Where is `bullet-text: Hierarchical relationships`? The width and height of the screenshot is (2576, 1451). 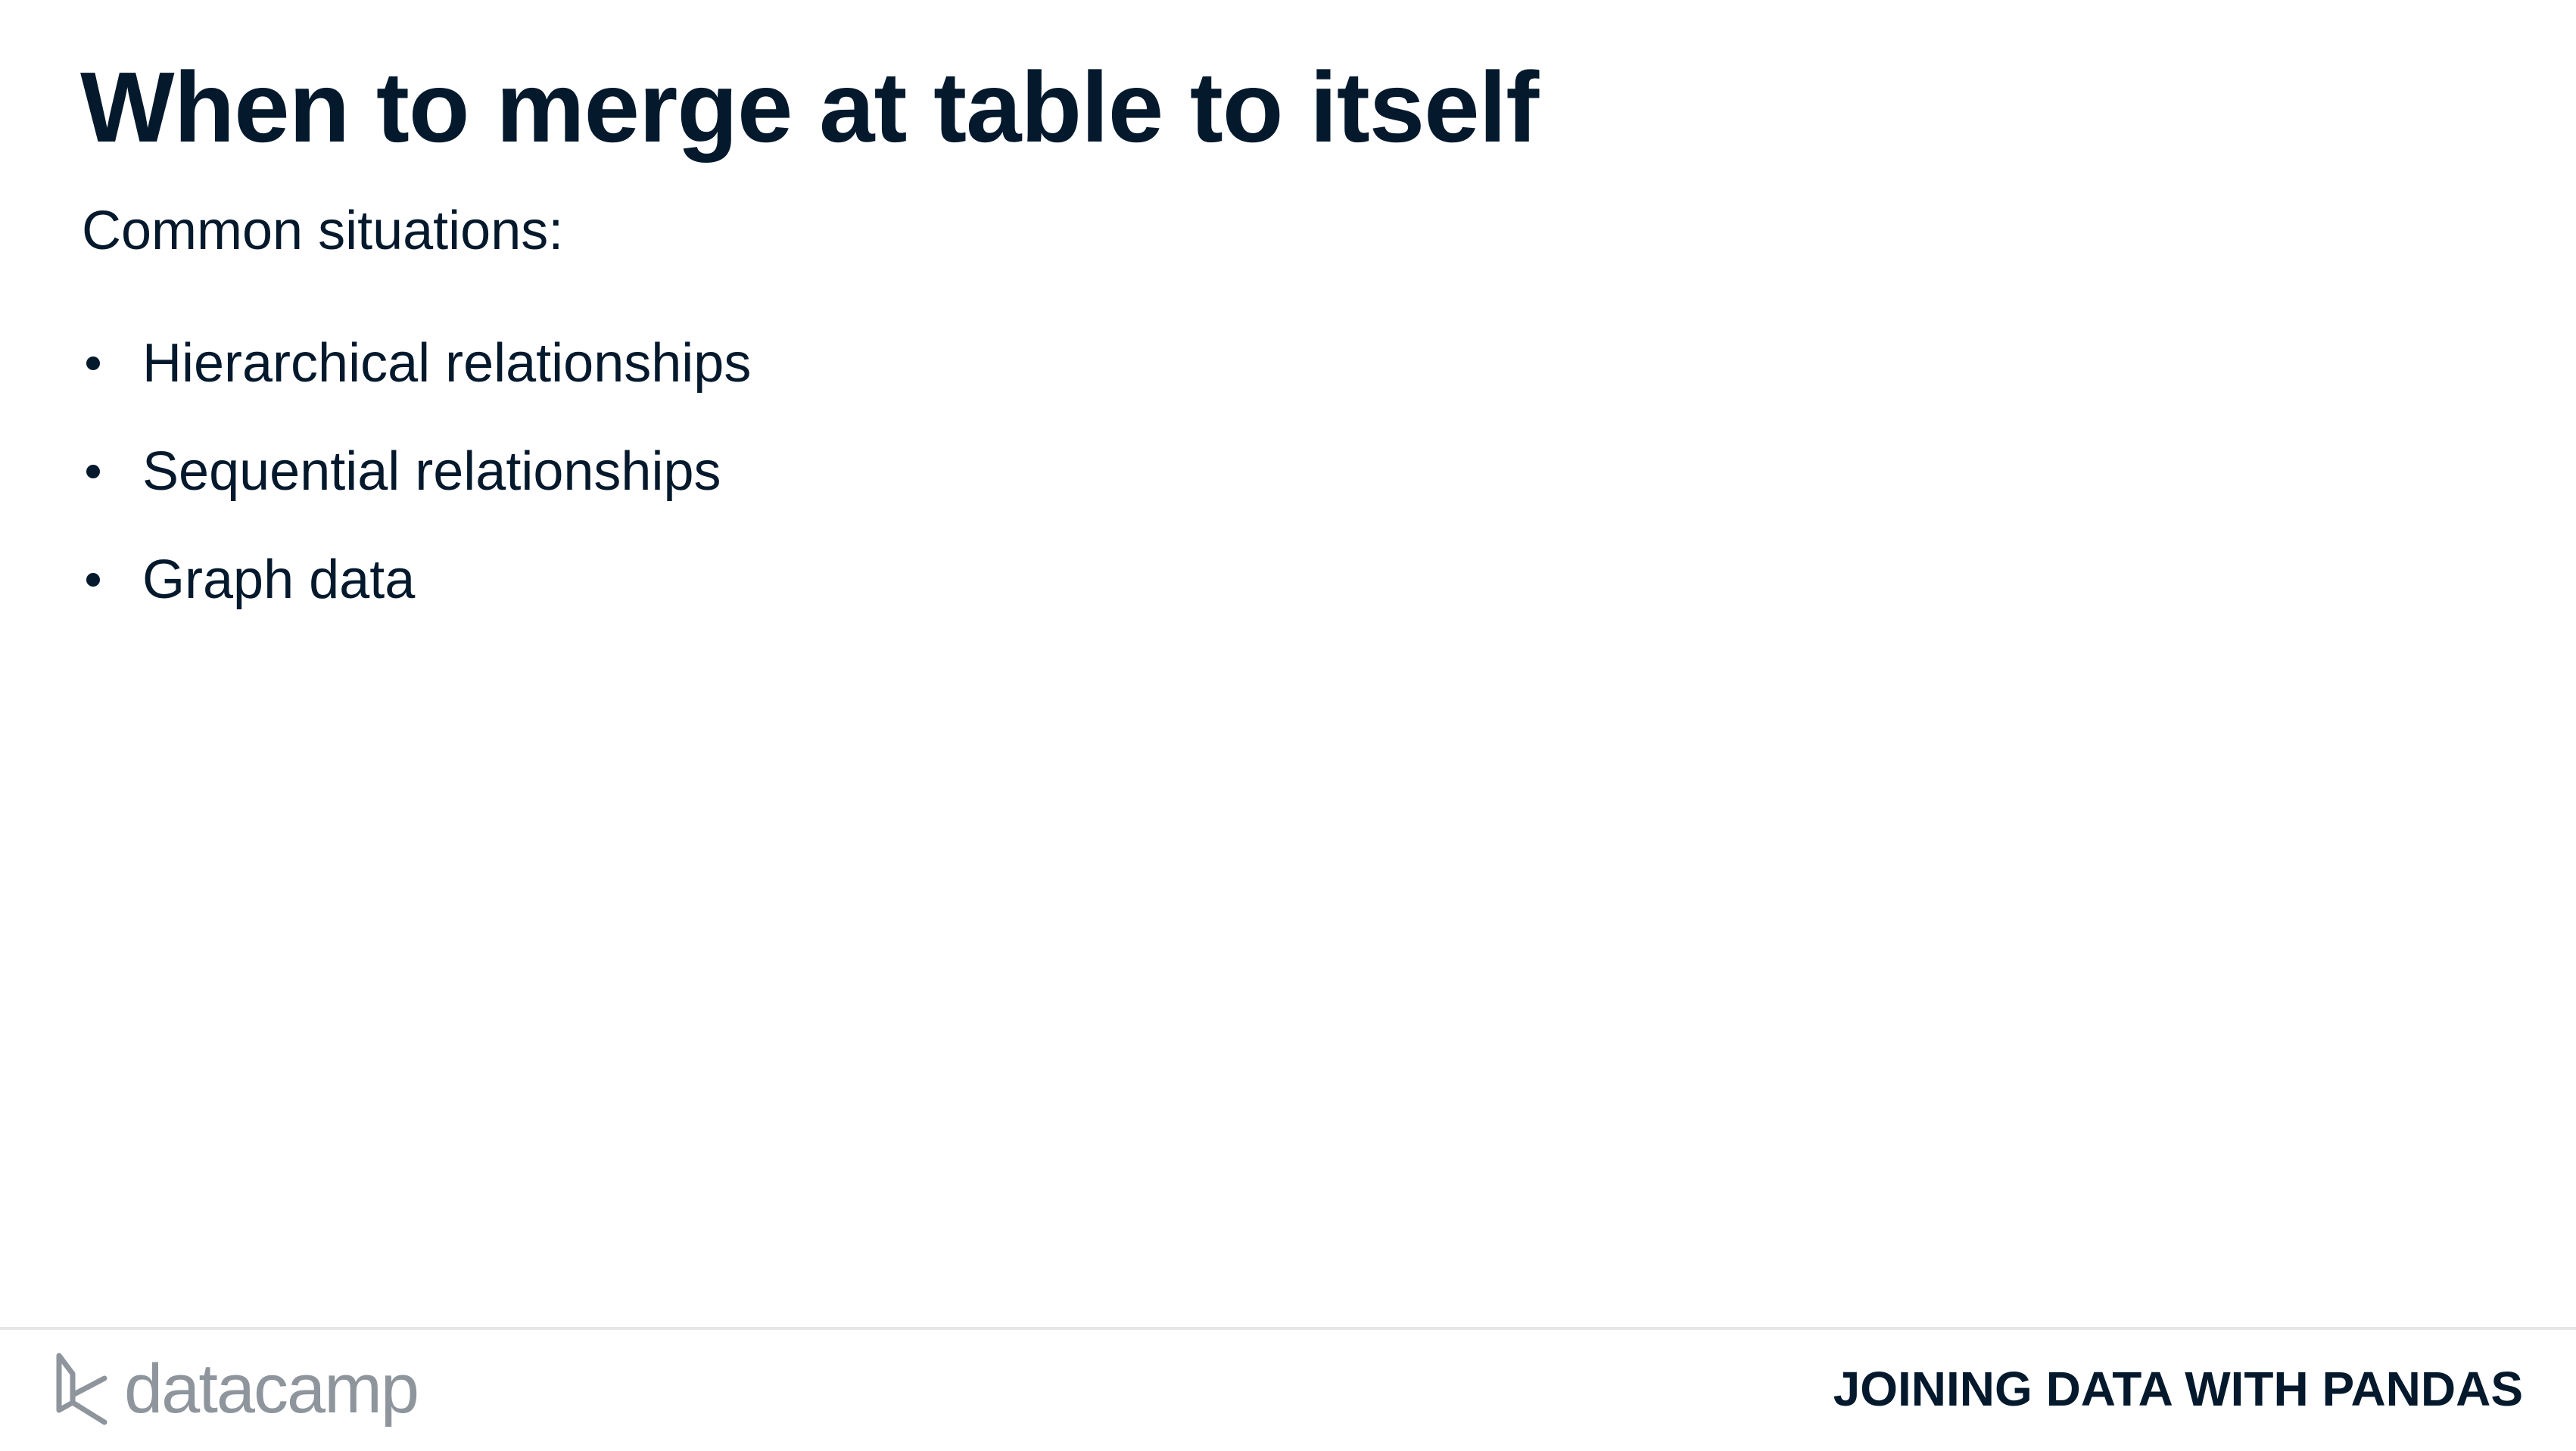 bullet-text: Hierarchical relationships is located at coordinates (447, 363).